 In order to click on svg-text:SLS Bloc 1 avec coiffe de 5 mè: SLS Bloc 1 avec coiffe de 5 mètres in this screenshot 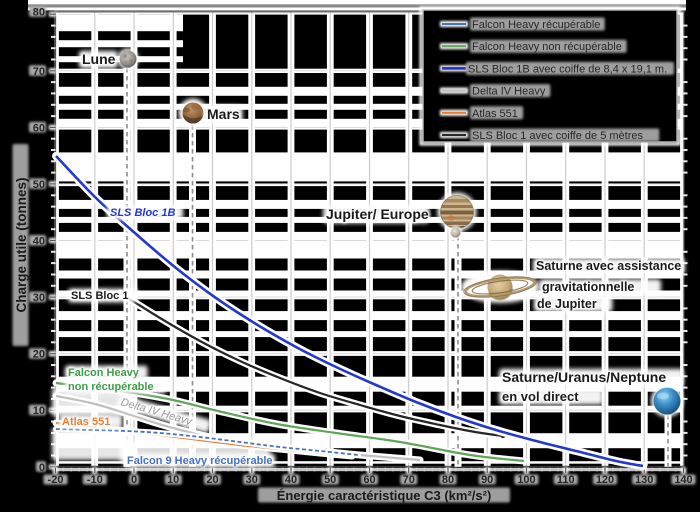, I will do `click(557, 136)`.